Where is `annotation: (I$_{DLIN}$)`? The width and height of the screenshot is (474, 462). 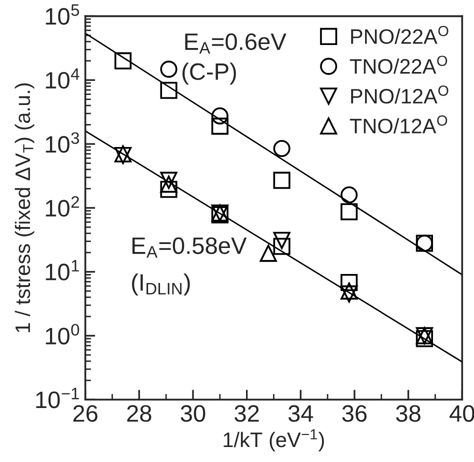 annotation: (I$_{DLIN}$) is located at coordinates (161, 284).